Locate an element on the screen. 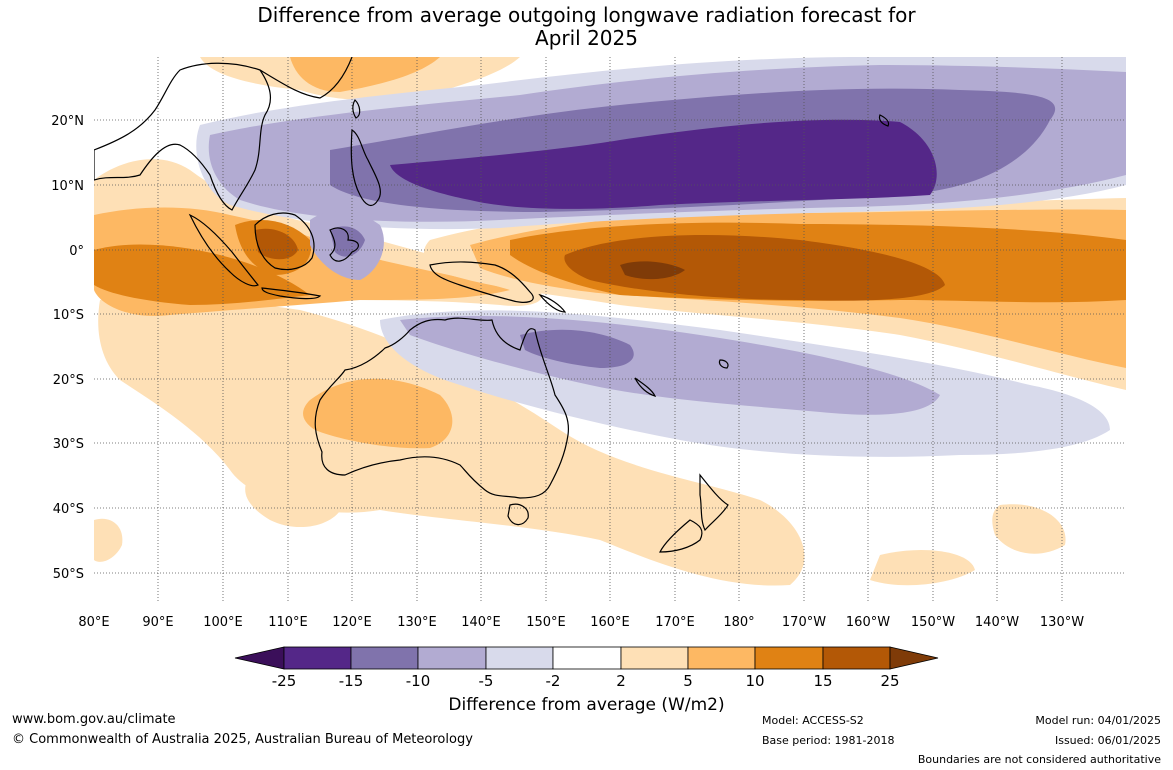  lon-label: 170°E is located at coordinates (675, 622).